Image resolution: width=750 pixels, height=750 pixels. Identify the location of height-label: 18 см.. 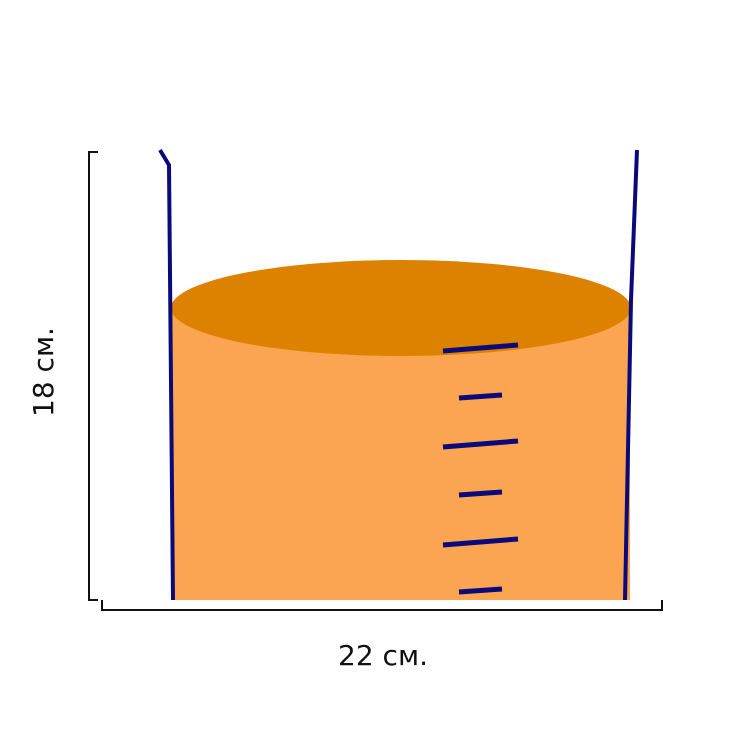
(43, 372).